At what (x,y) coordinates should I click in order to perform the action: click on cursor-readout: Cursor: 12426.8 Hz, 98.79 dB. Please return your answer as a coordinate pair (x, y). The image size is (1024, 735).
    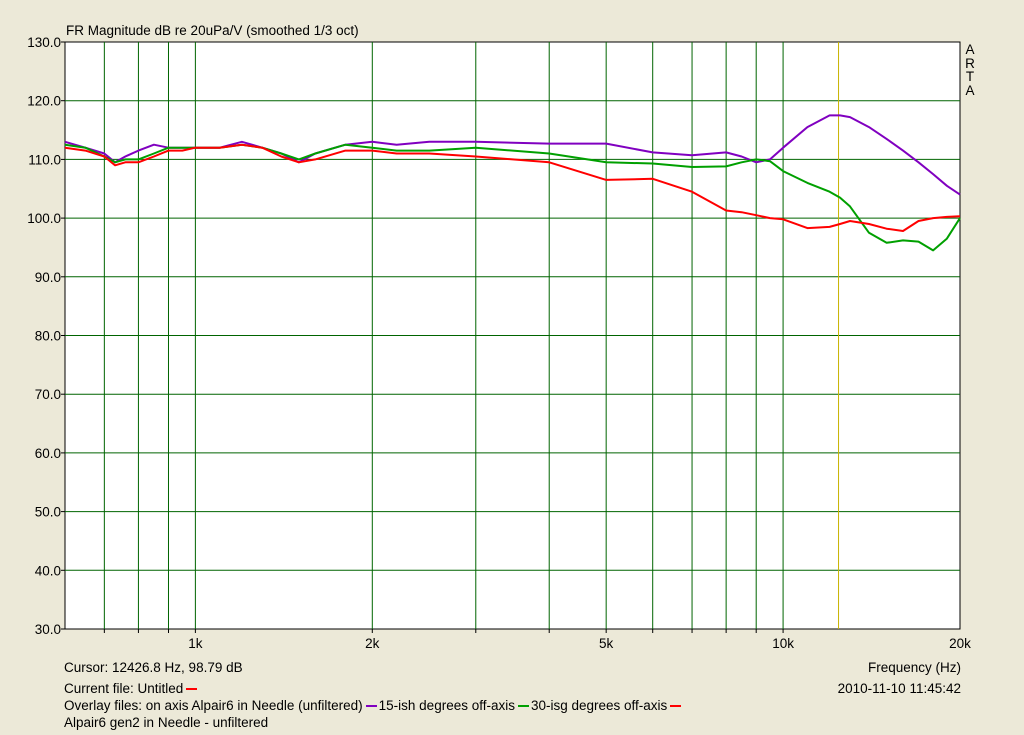
    Looking at the image, I should click on (153, 667).